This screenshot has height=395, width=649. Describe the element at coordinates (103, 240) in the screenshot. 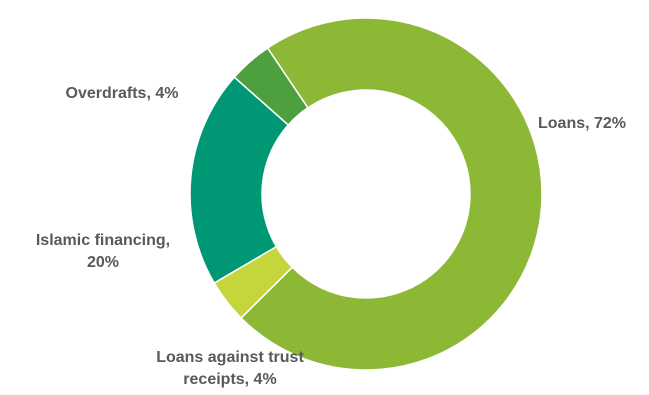

I see `slice-label-line: Islamic financing,` at that location.